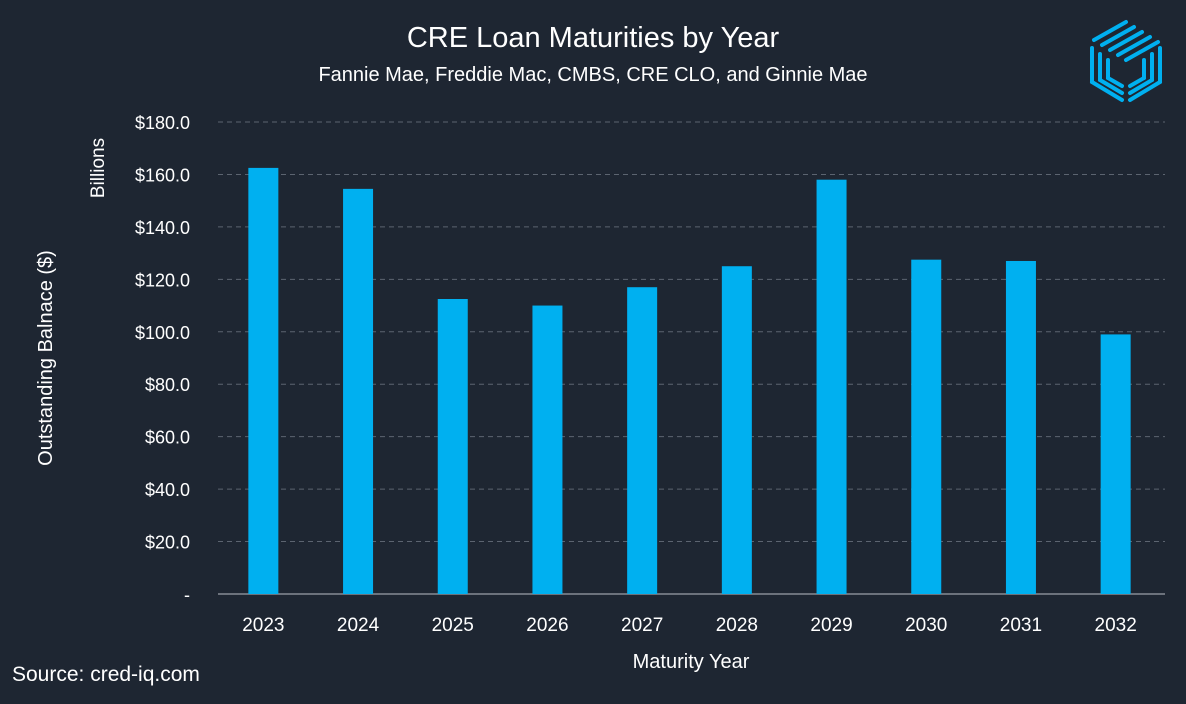 This screenshot has height=704, width=1186. I want to click on y-tick-label: $80.0, so click(167, 385).